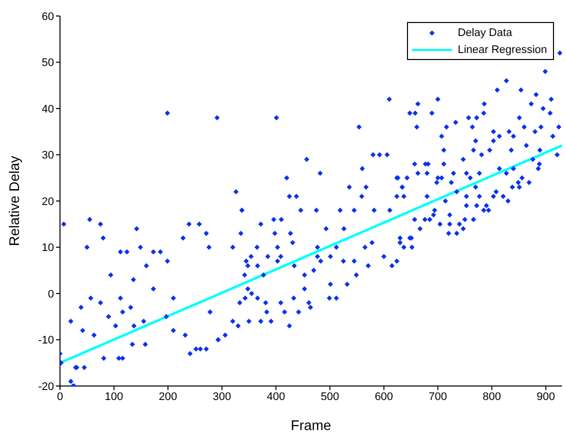 This screenshot has height=440, width=566. Describe the element at coordinates (492, 396) in the screenshot. I see `x-tick-label: 800` at that location.